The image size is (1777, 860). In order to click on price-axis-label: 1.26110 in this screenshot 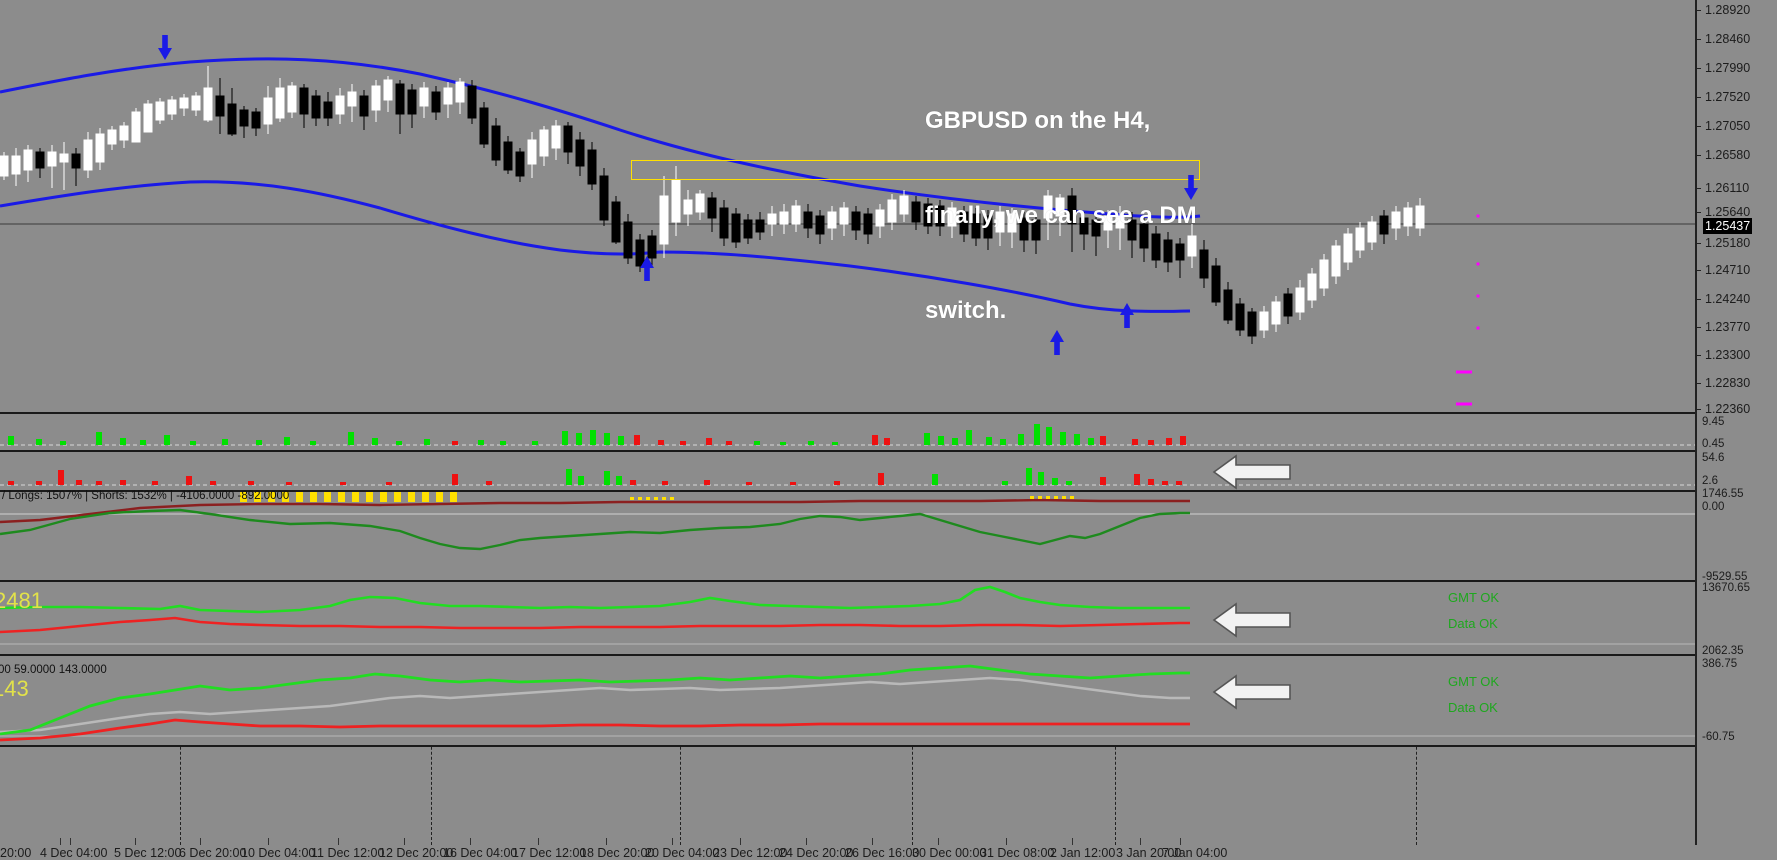, I will do `click(1727, 188)`.